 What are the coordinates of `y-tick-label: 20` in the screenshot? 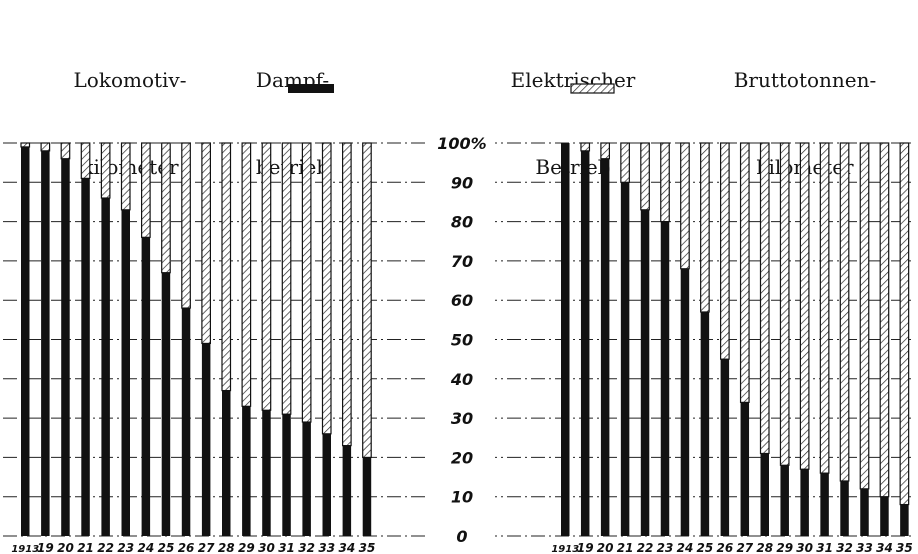 It's located at (462, 457).